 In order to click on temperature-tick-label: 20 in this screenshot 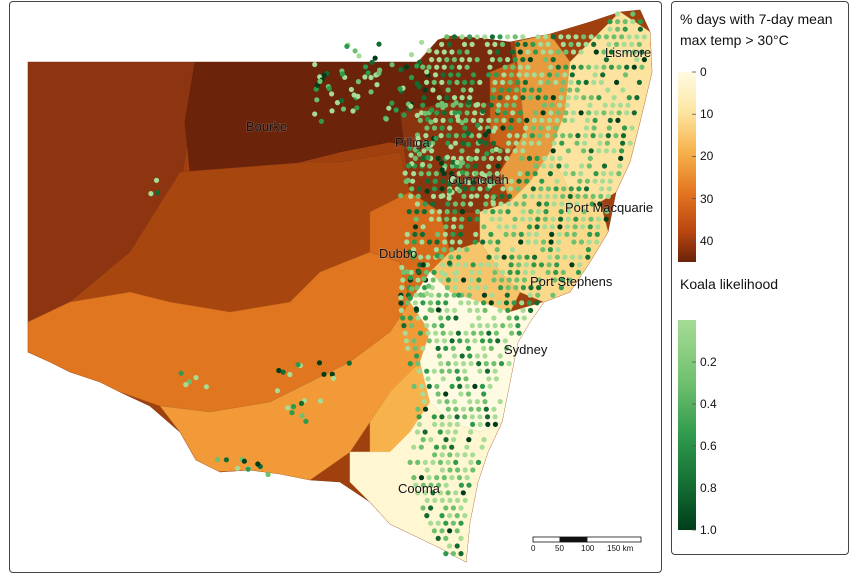, I will do `click(707, 156)`.